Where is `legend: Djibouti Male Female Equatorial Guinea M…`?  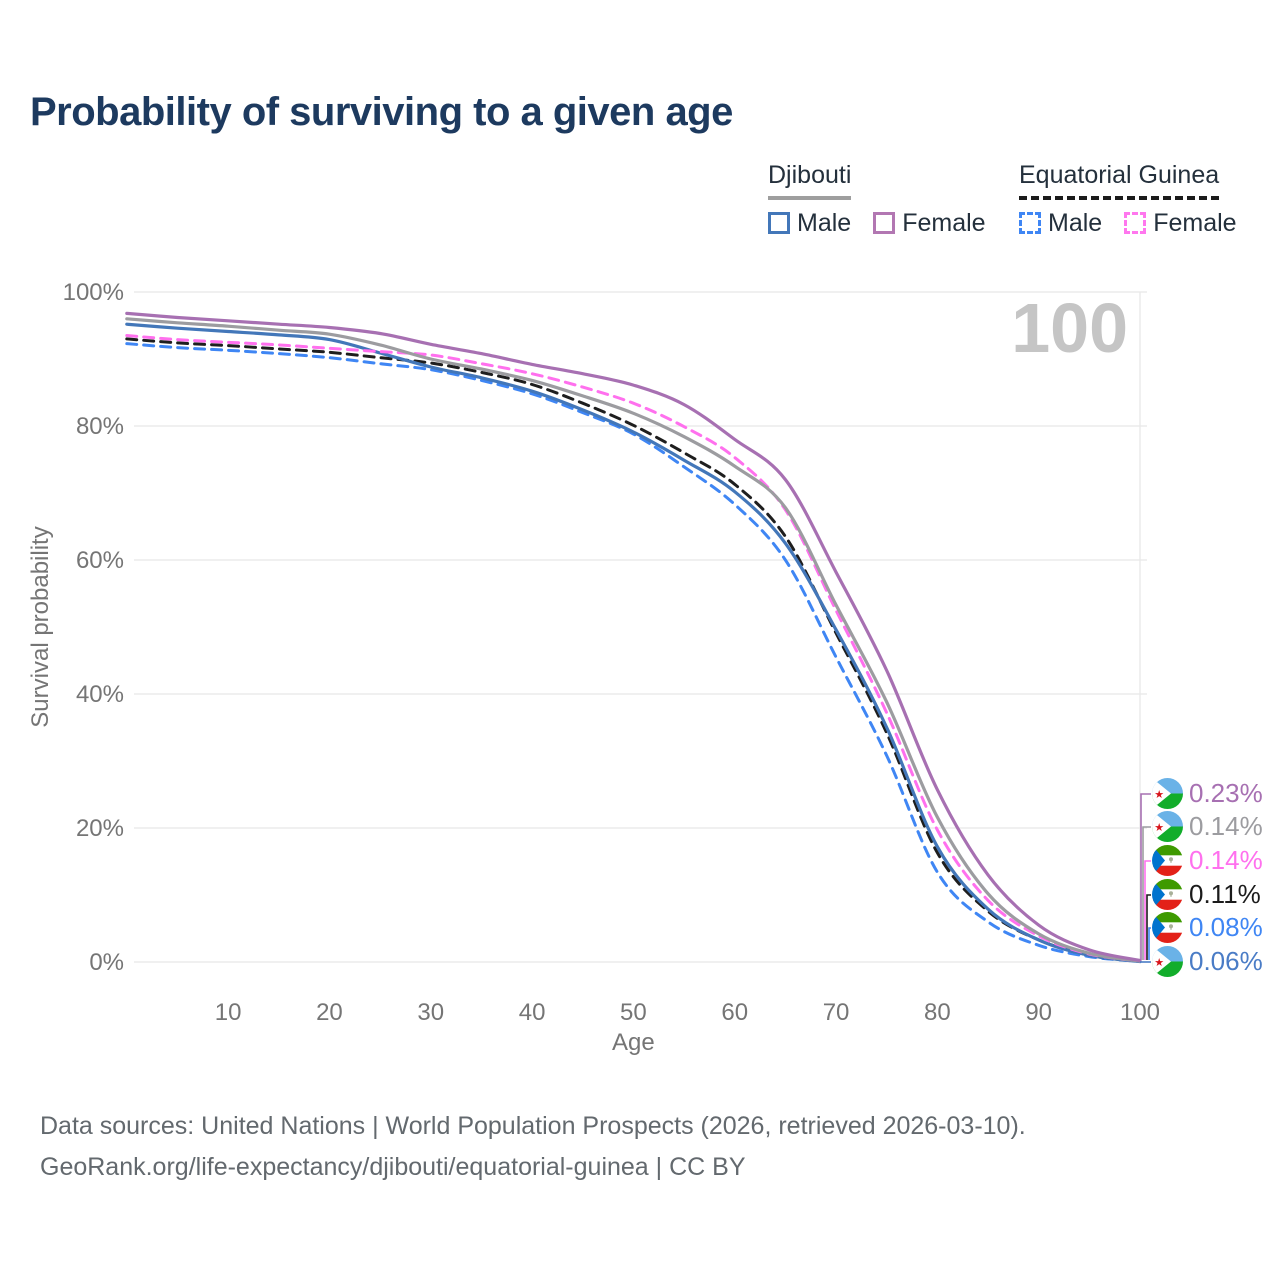 legend: Djibouti Male Female Equatorial Guinea M… is located at coordinates (640, 206).